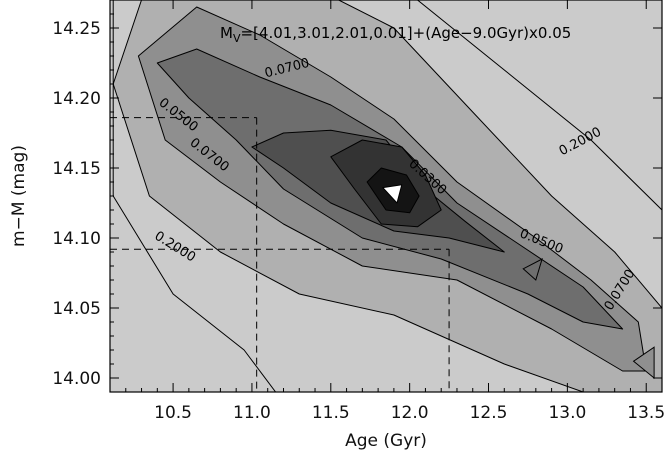 Image resolution: width=668 pixels, height=461 pixels. What do you see at coordinates (76, 379) in the screenshot?
I see `y-tick-label-0: 14.00` at bounding box center [76, 379].